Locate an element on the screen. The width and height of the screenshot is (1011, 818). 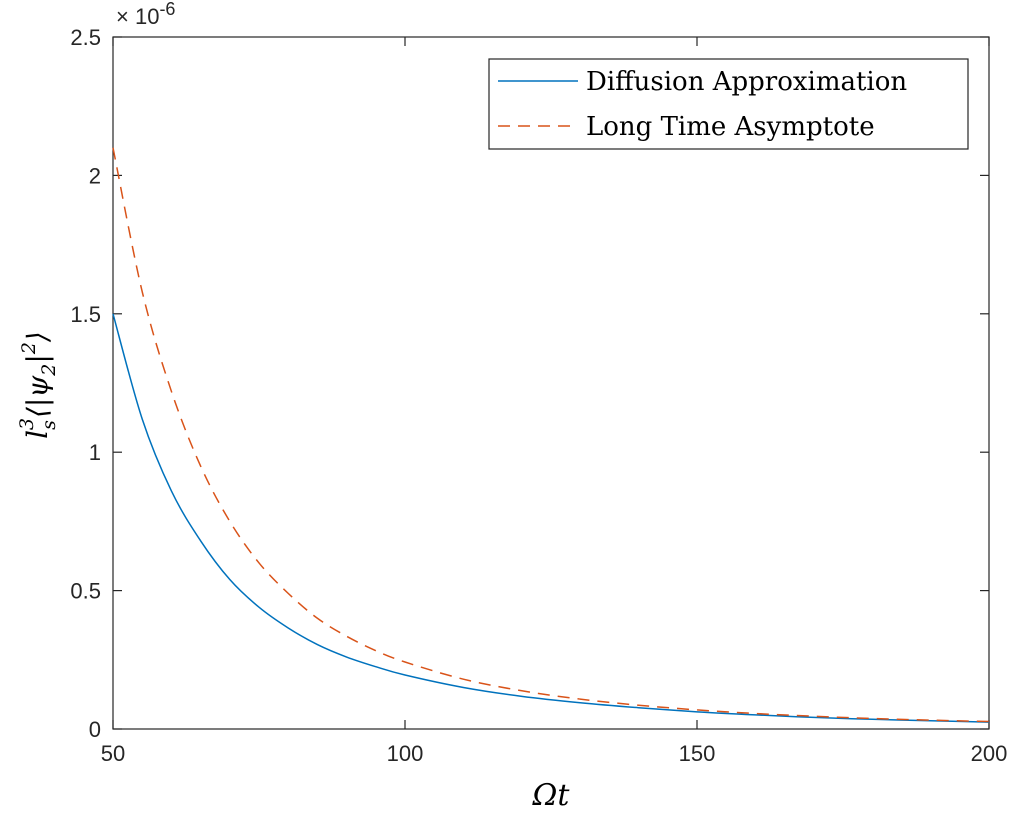
y-tick-label: 0 is located at coordinates (95, 729).